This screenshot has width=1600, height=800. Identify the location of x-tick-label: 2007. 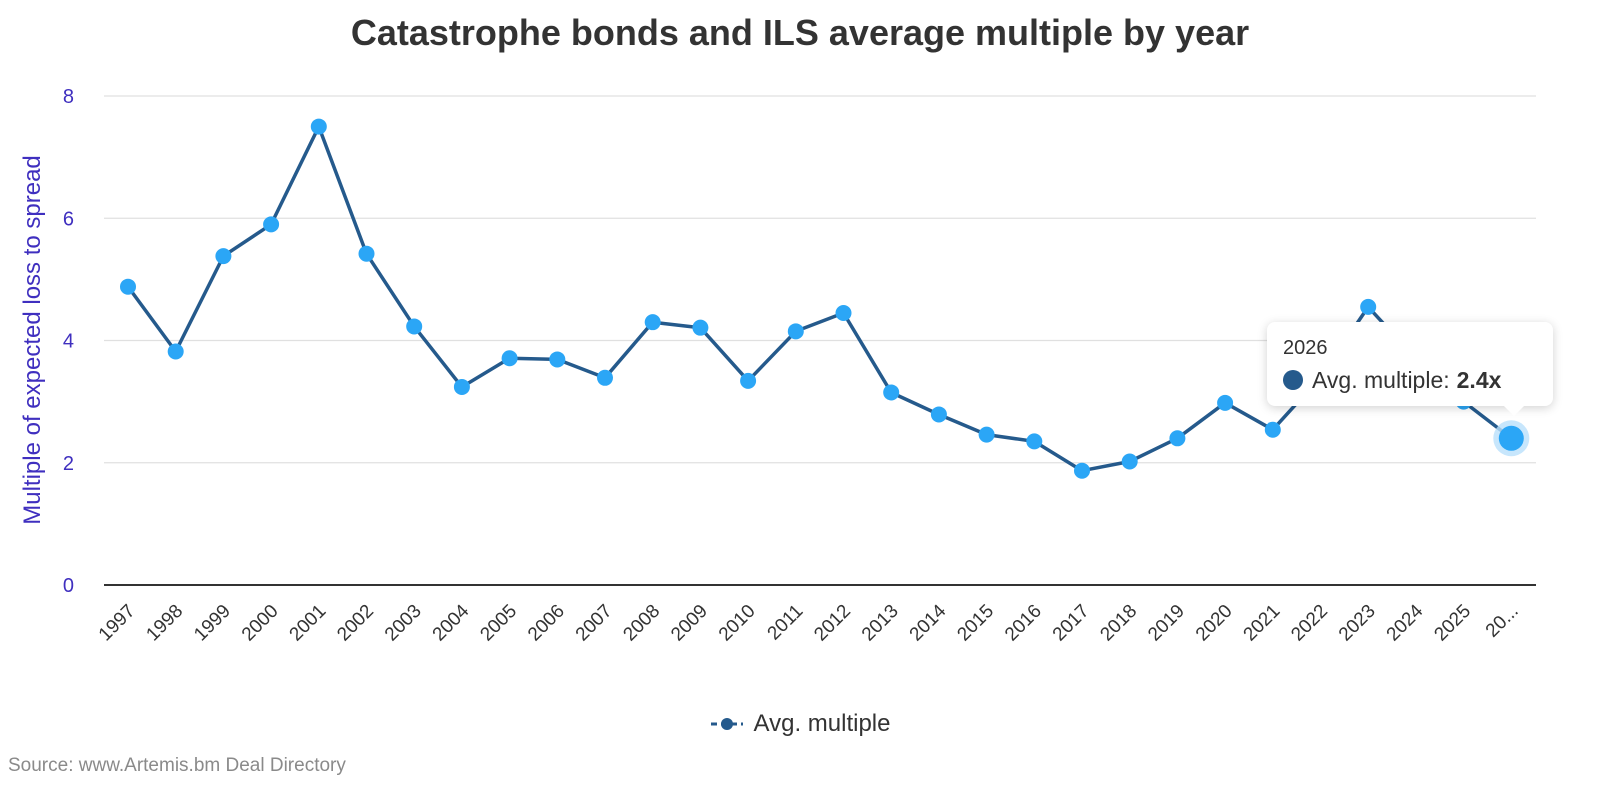
(594, 623).